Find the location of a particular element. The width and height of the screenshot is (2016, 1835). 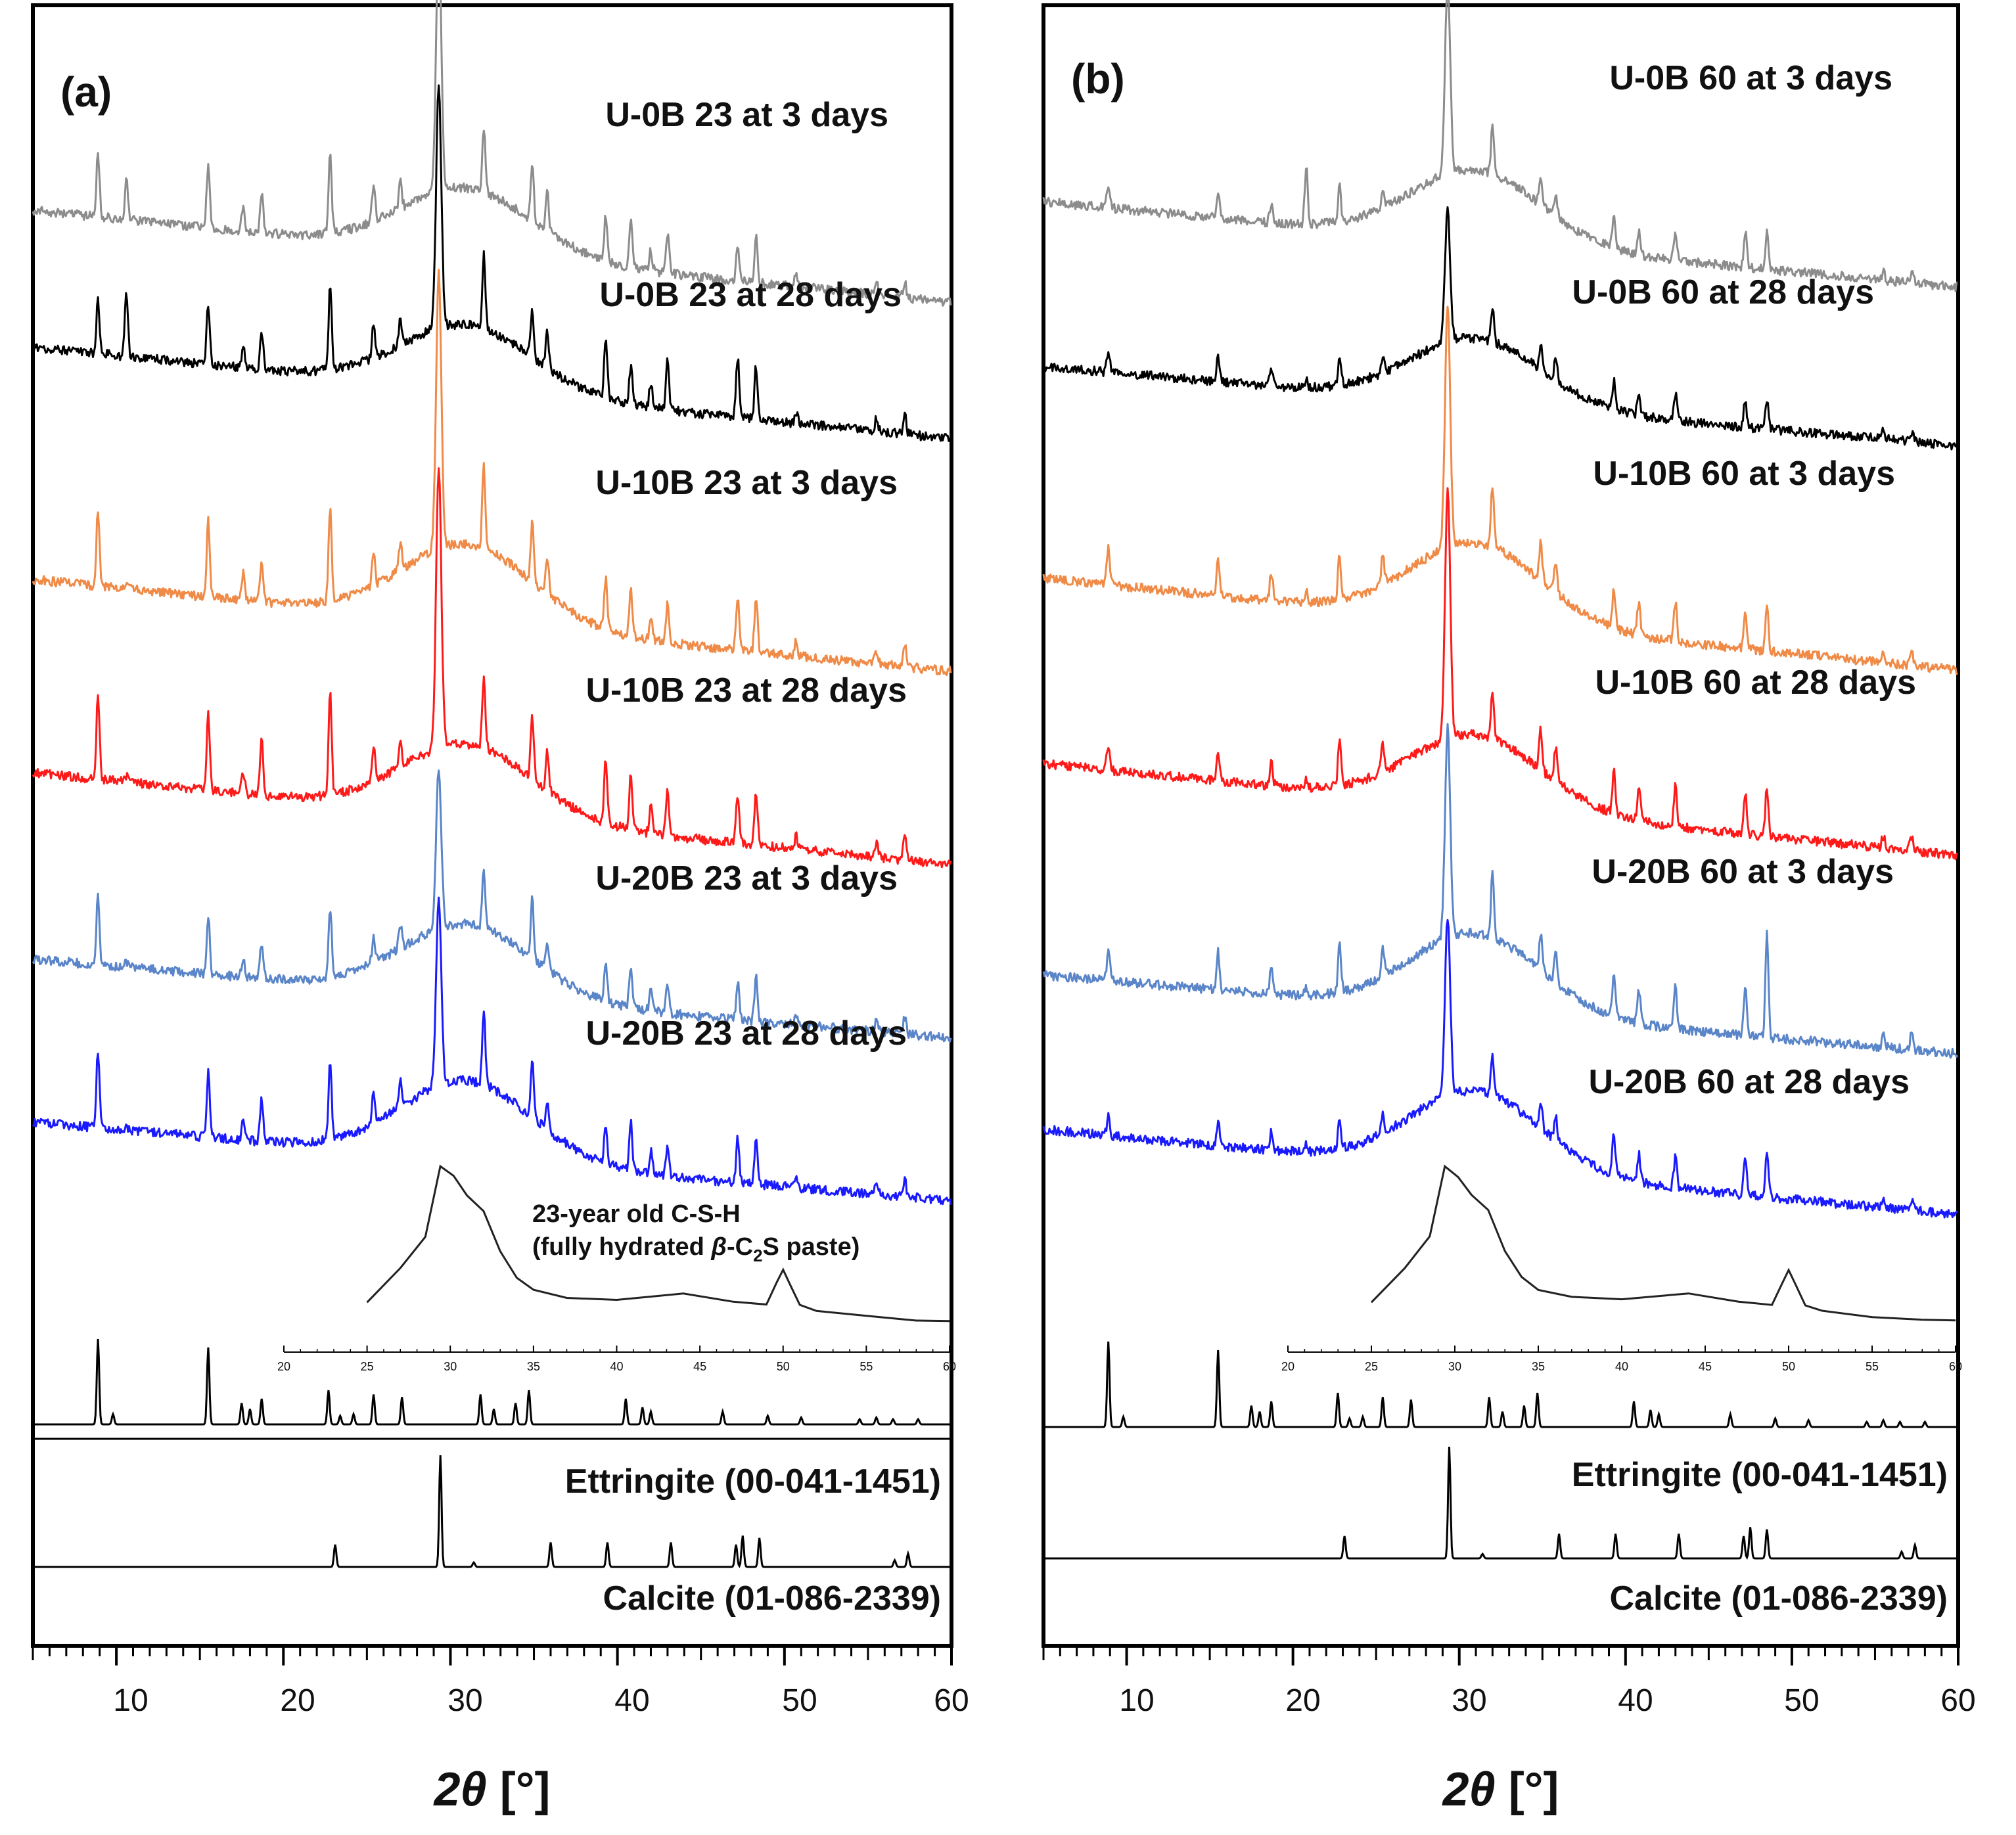

inset-b-tick-label-45: 45 is located at coordinates (1705, 1366).